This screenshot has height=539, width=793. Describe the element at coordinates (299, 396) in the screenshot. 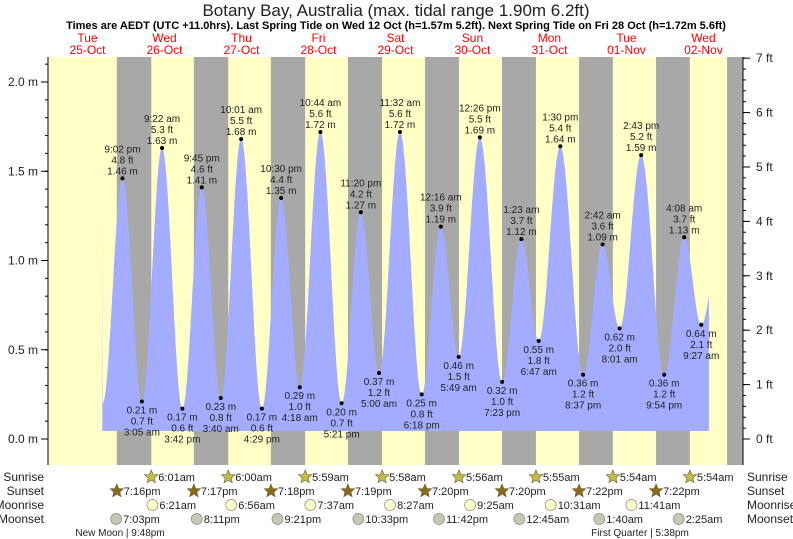

I see `low-tide-label: 0.29 m` at that location.